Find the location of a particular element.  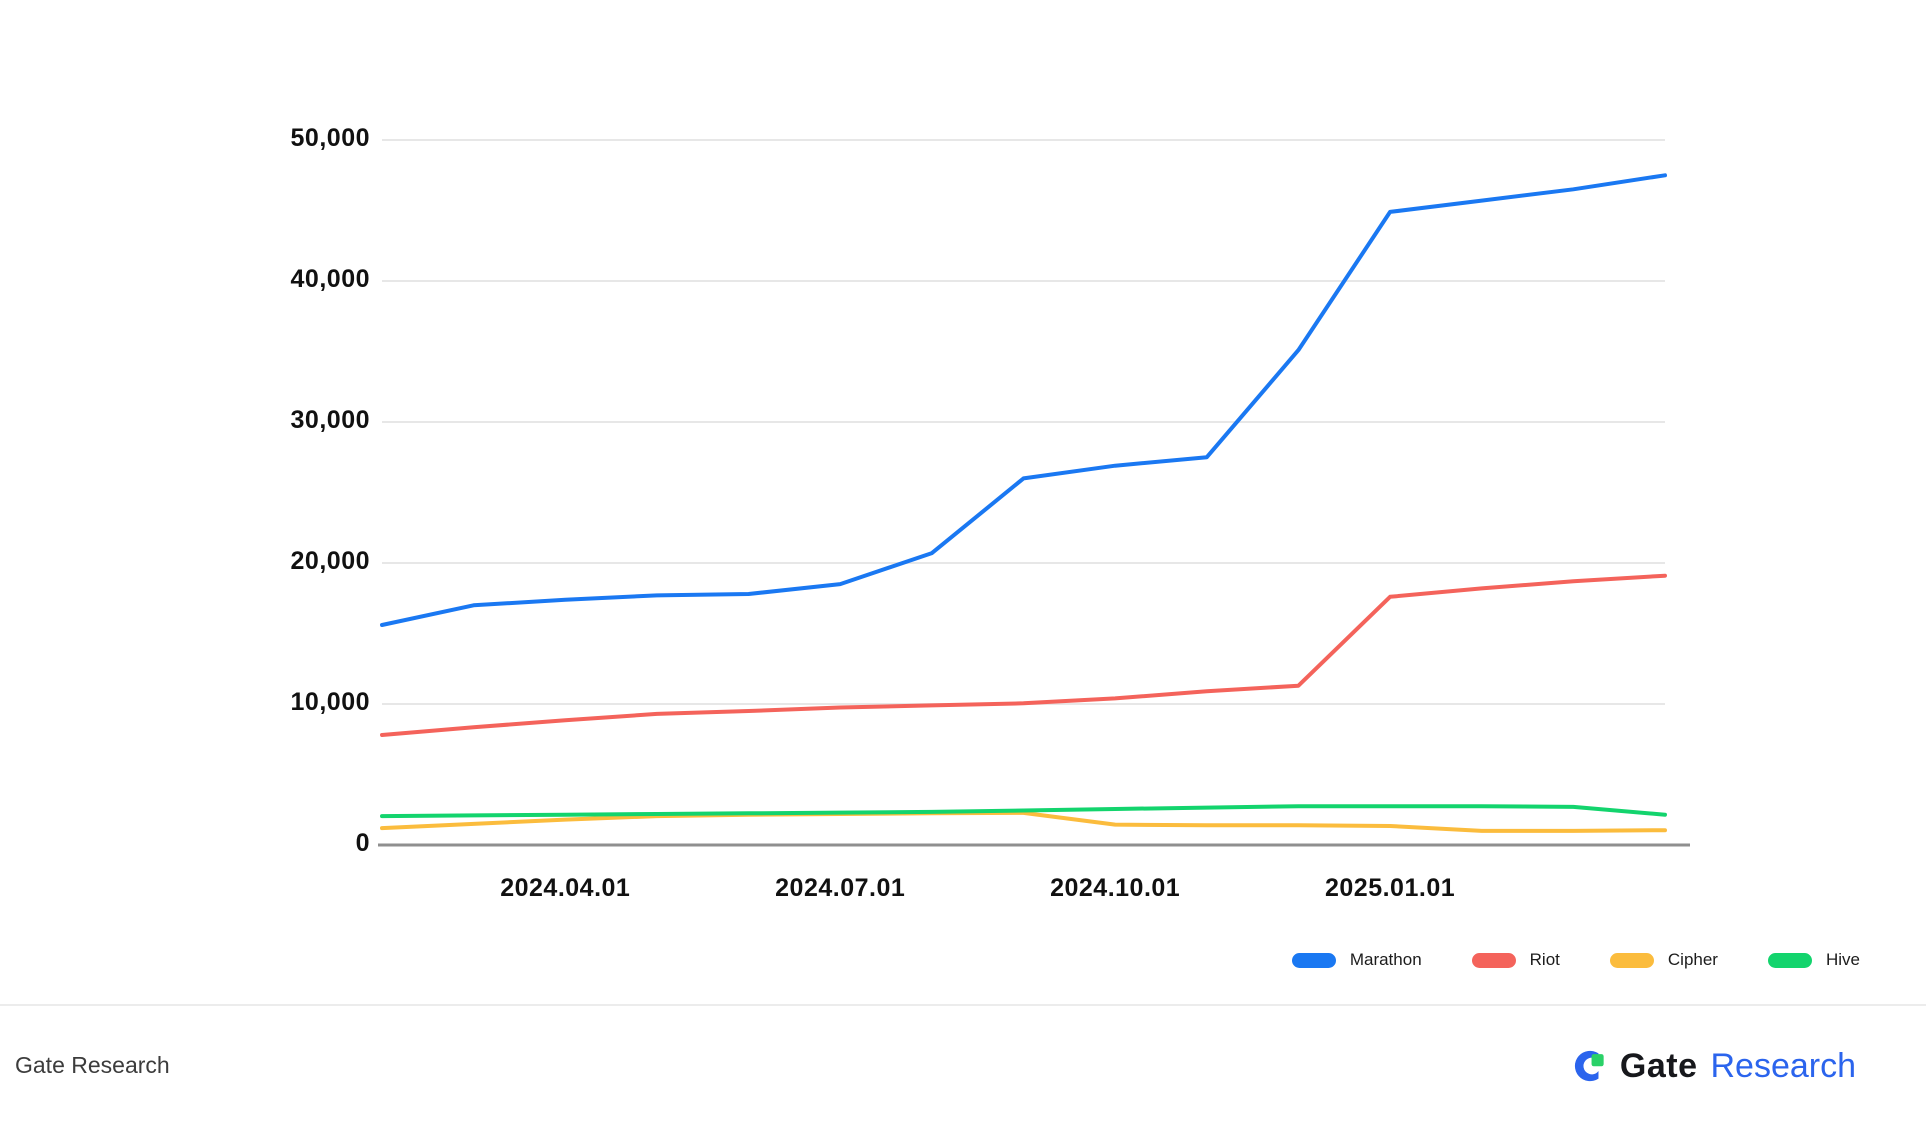

legend-item-marathon: Marathon is located at coordinates (1356, 960).